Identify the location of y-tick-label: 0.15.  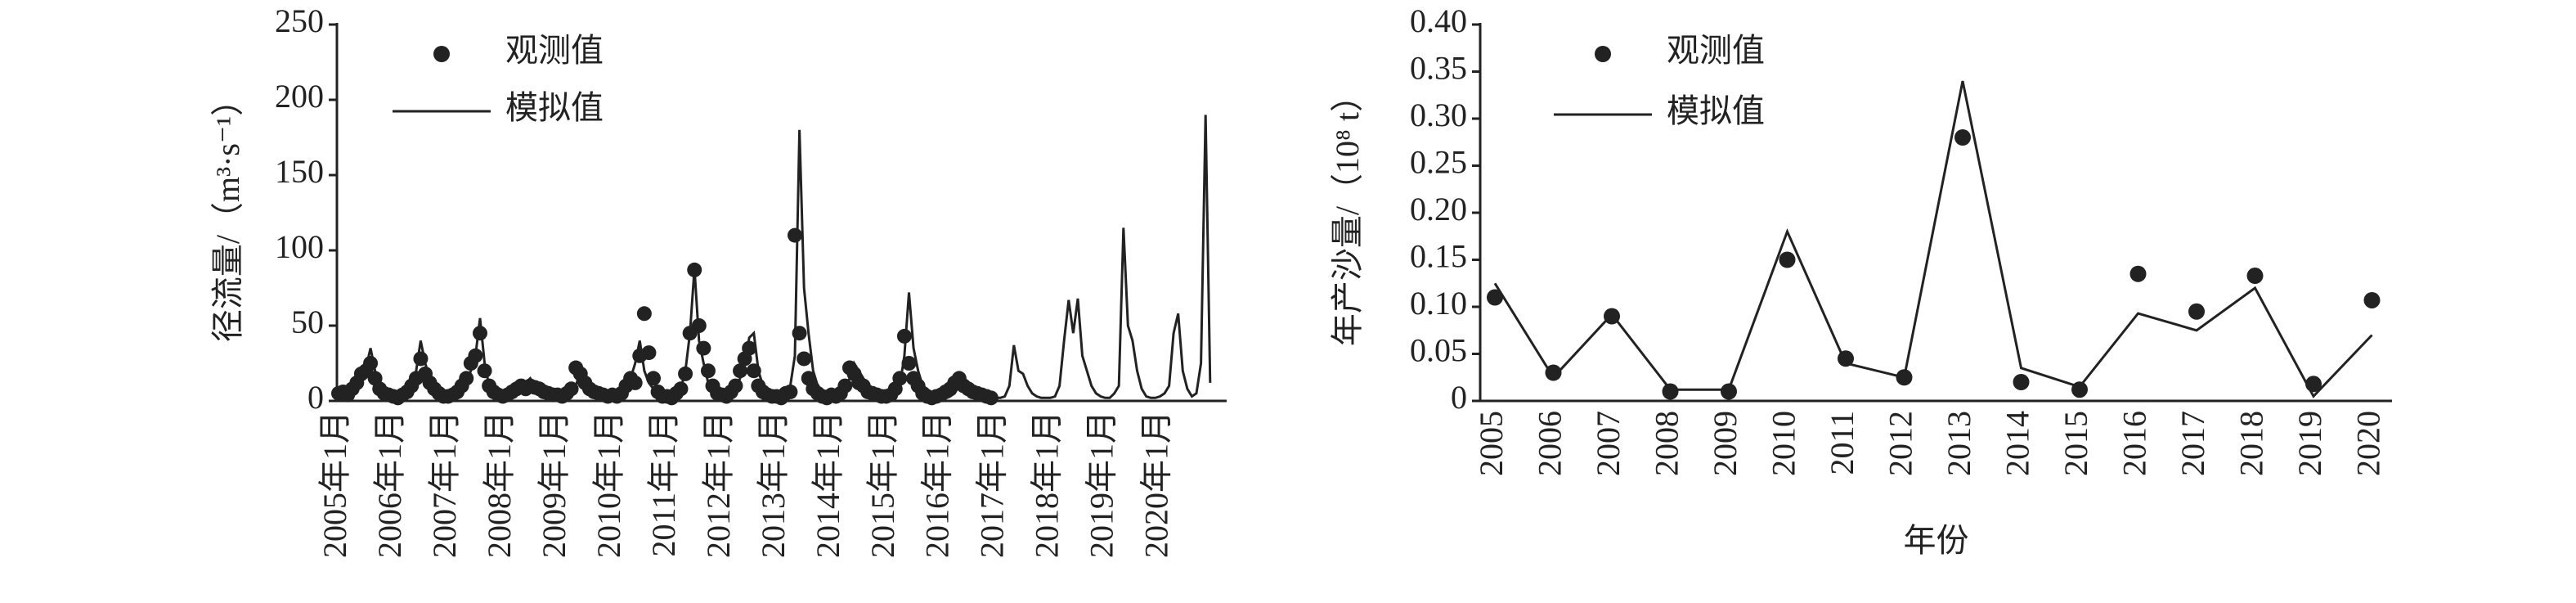
(1438, 256).